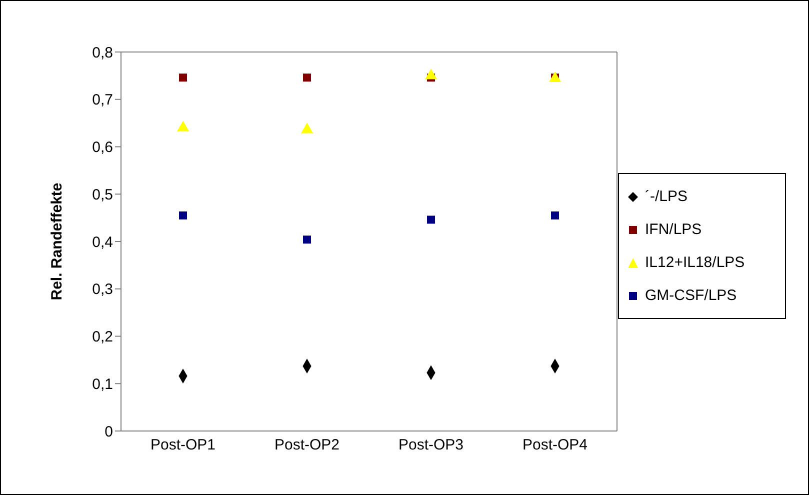 This screenshot has width=809, height=495. Describe the element at coordinates (102, 289) in the screenshot. I see `y-tick-label: 0,3` at that location.